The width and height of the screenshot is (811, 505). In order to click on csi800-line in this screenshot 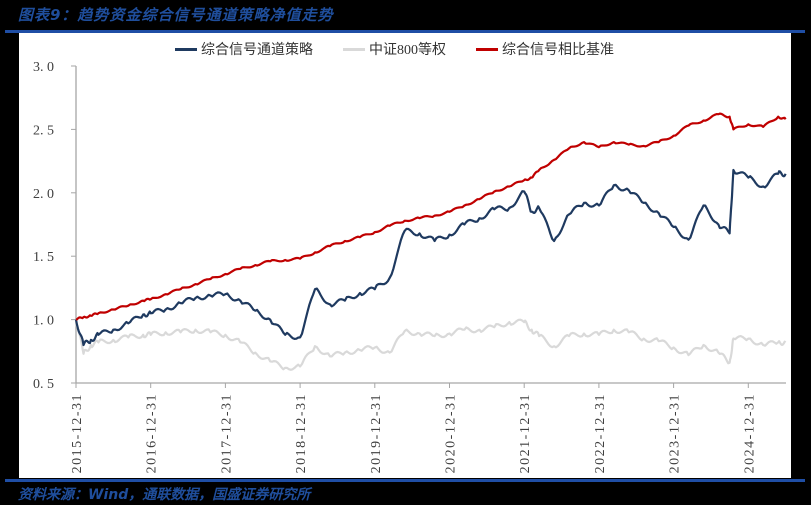, I will do `click(430, 344)`.